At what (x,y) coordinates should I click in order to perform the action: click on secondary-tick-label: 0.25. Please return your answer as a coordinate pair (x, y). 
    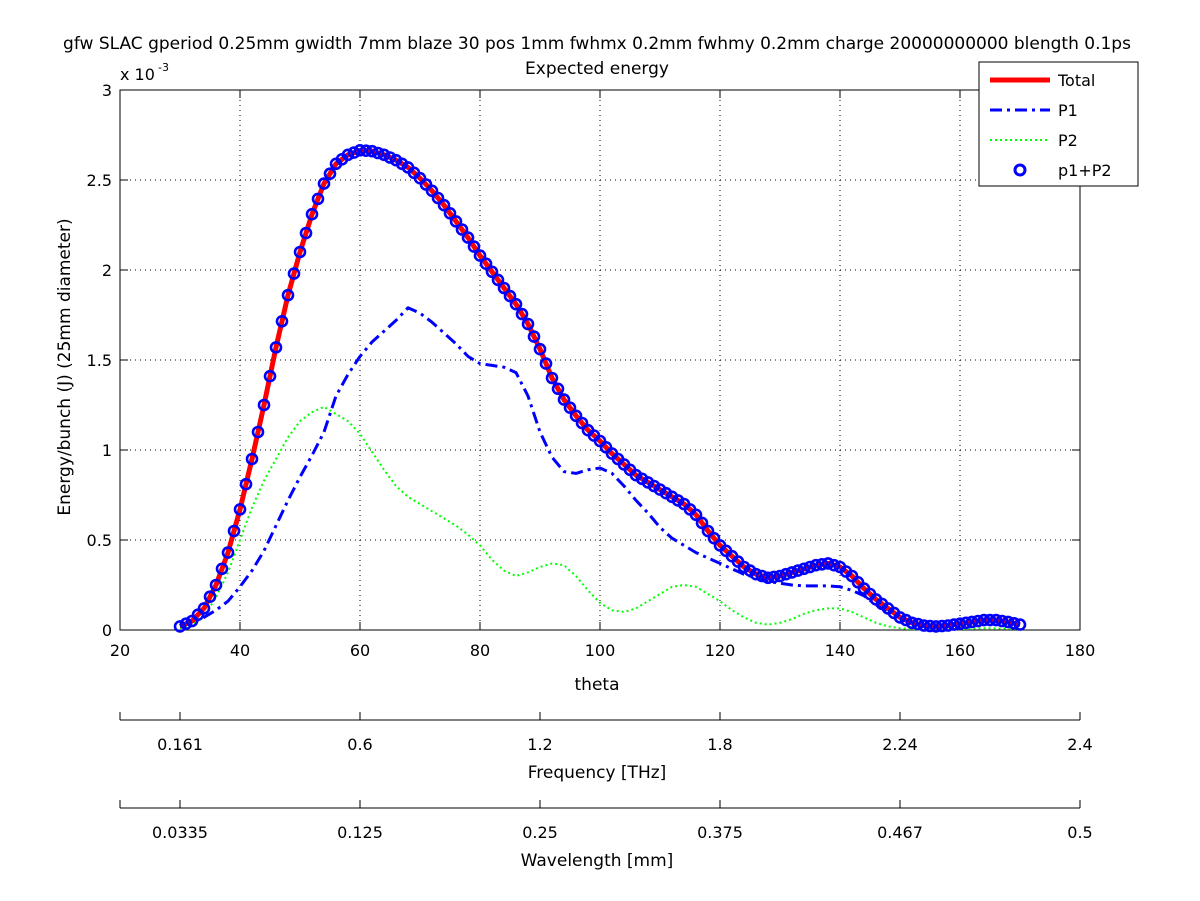
    Looking at the image, I should click on (540, 832).